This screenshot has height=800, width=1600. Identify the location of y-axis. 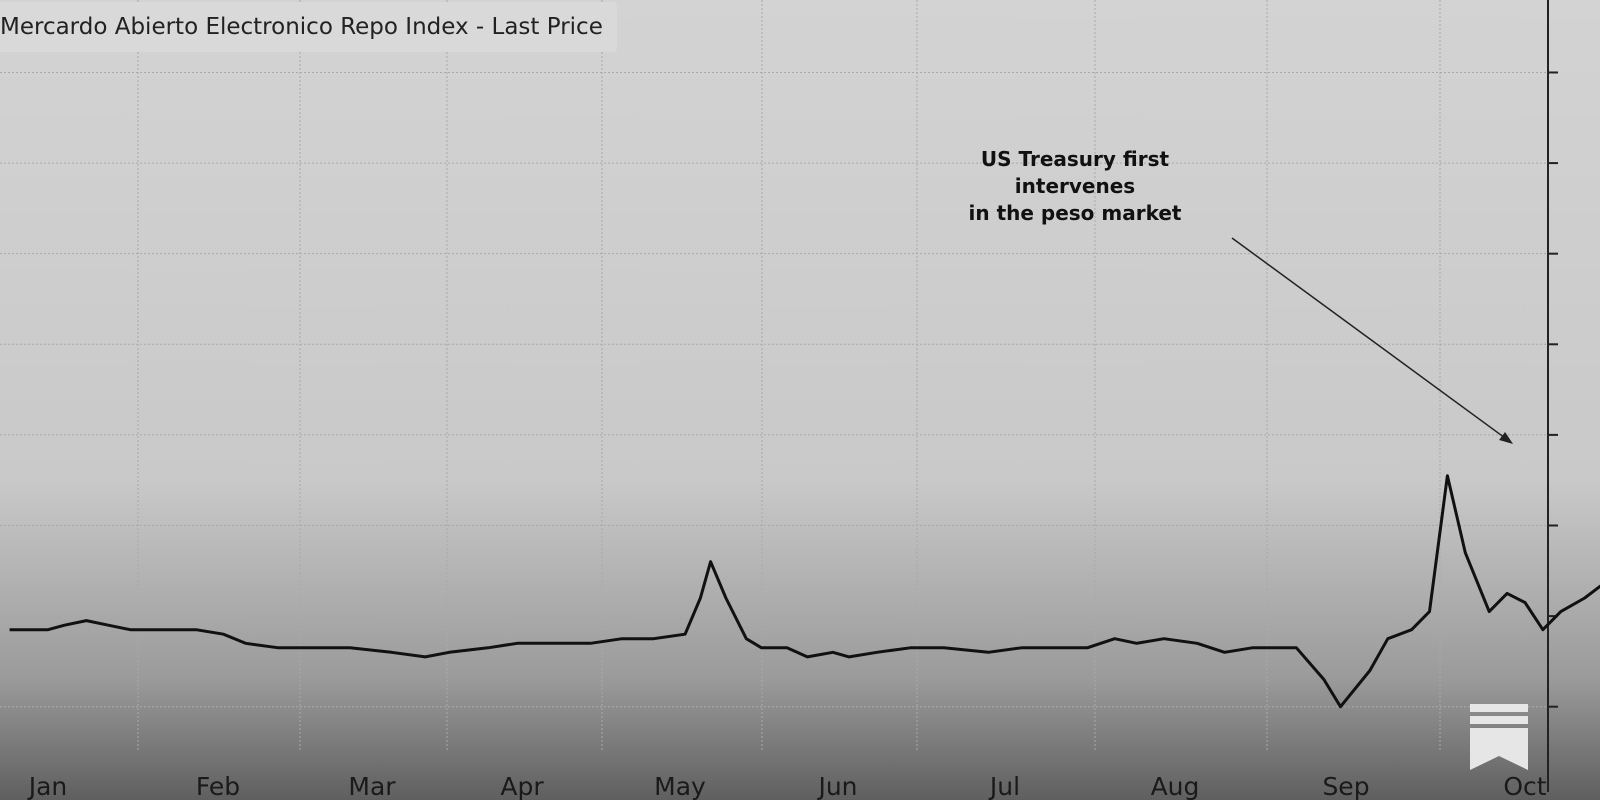
(1552, 396).